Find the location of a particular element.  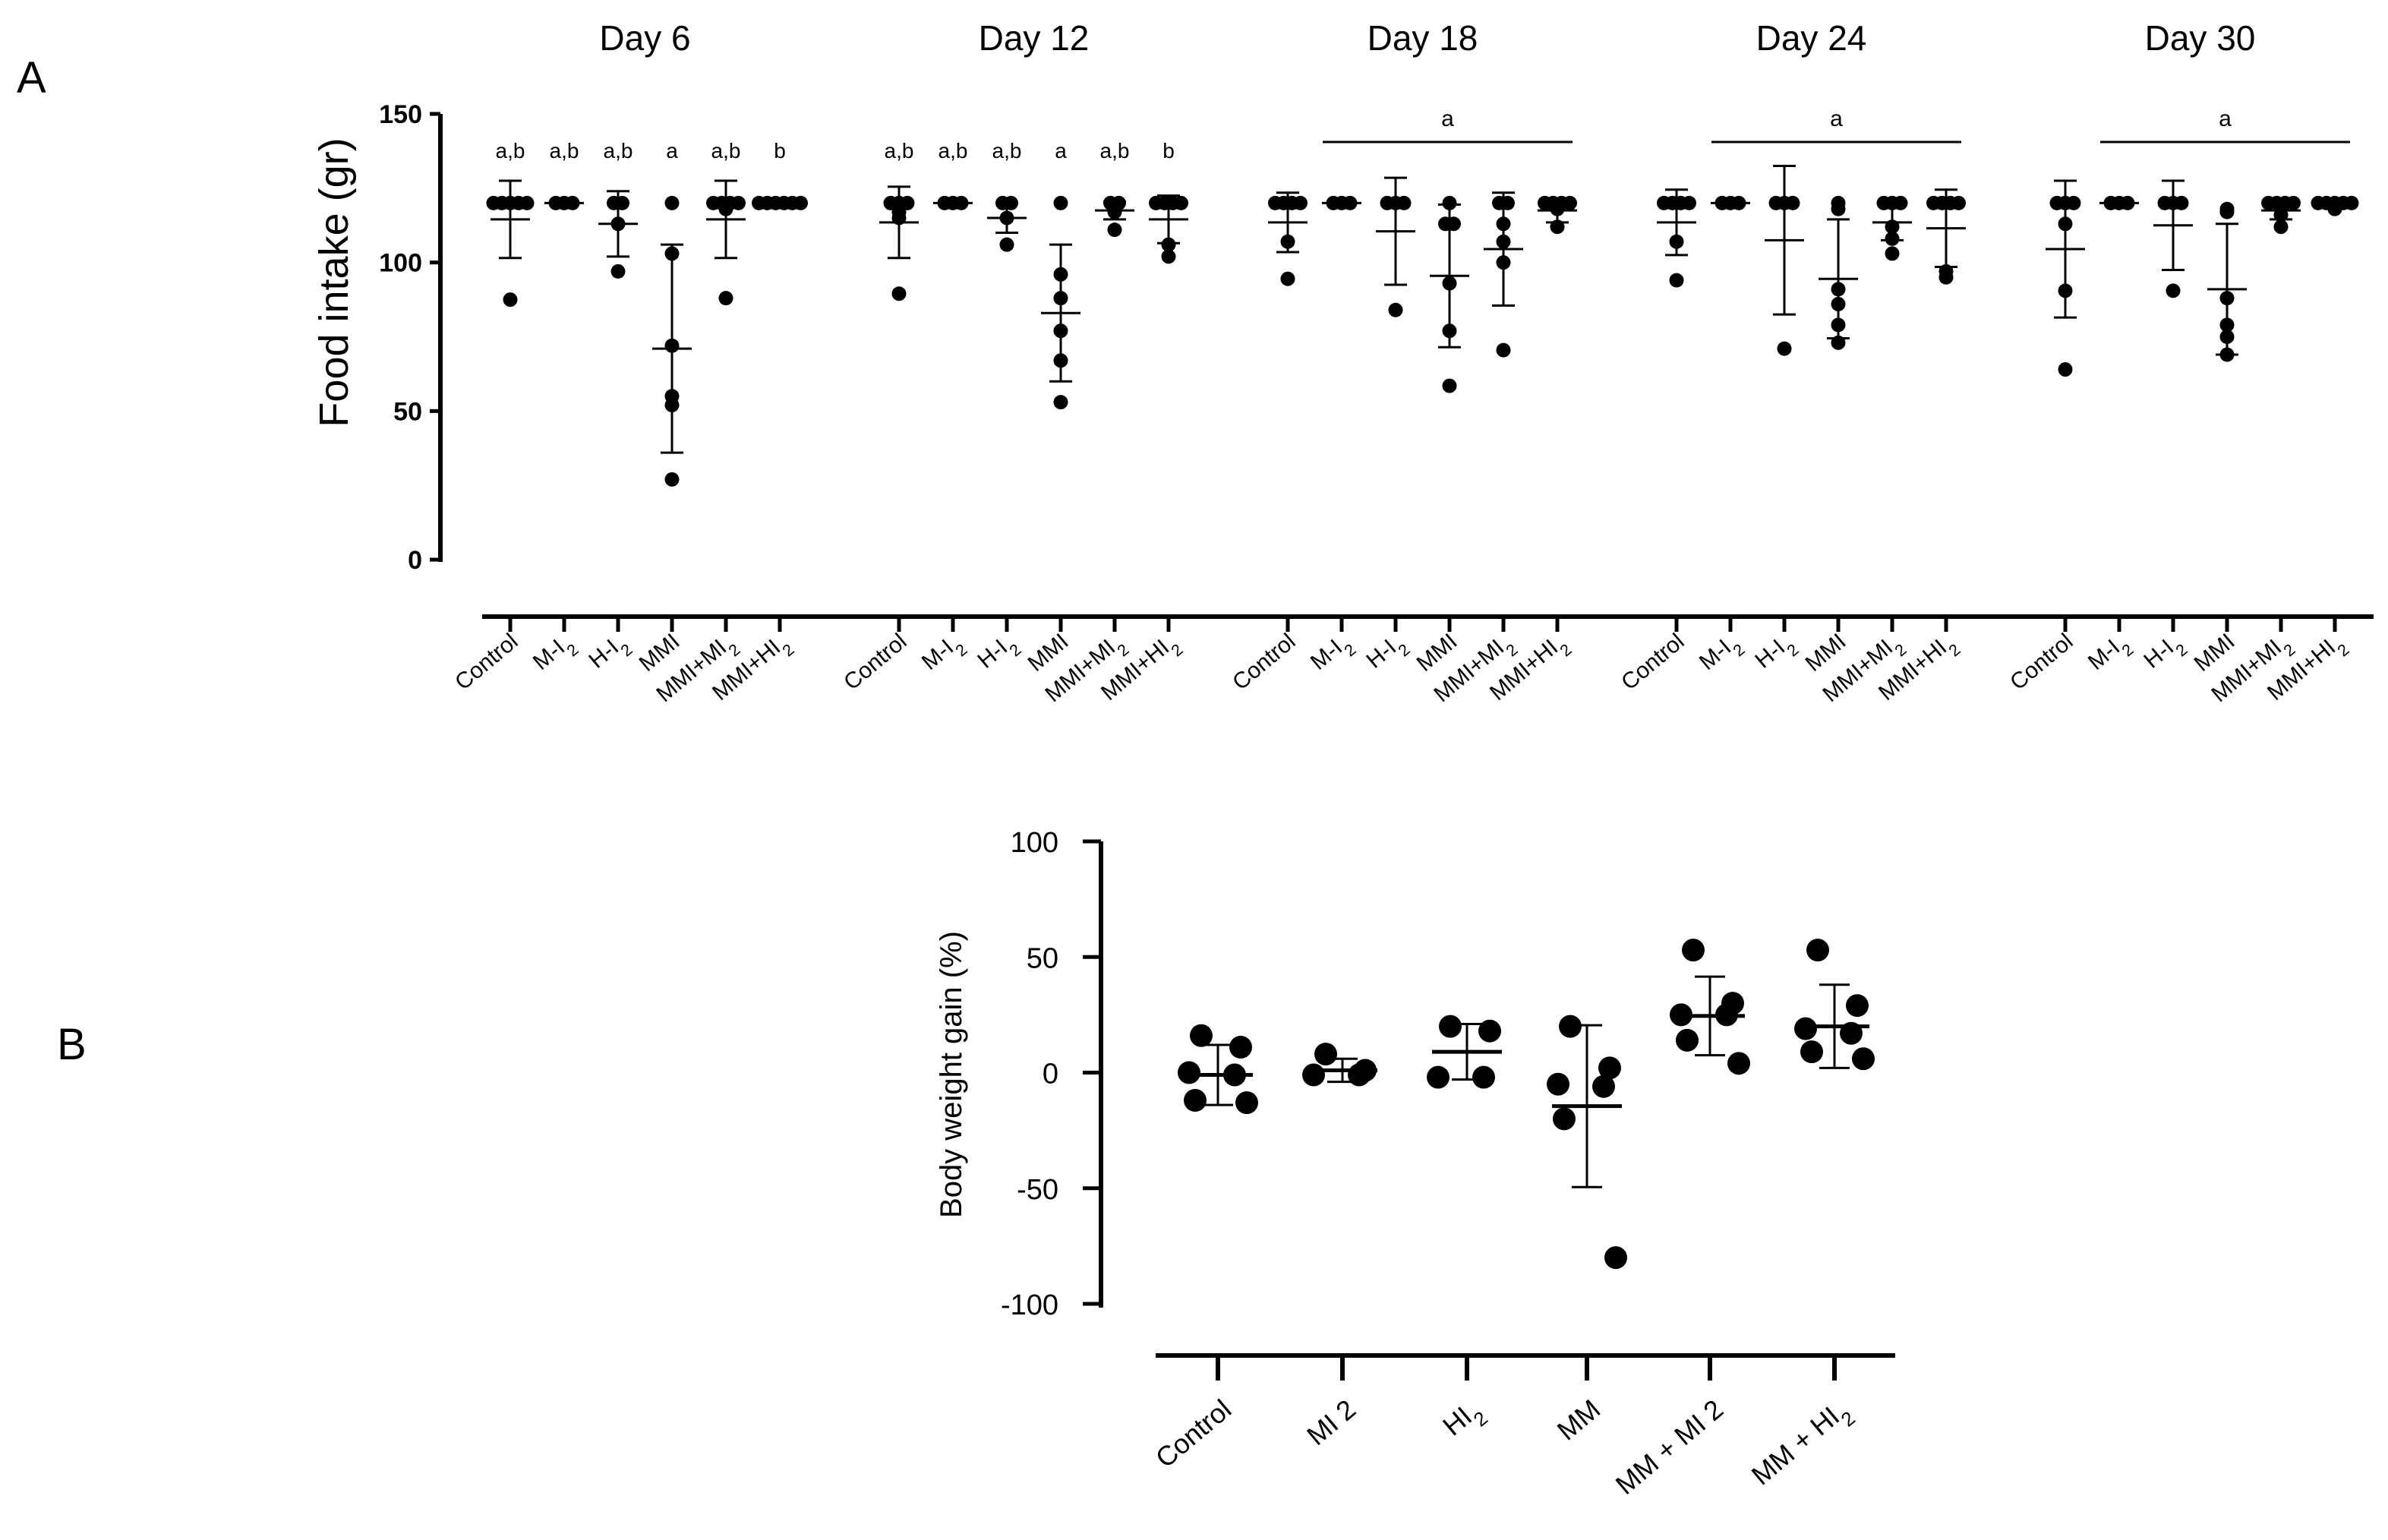

panel-b-group-label: HI2 is located at coordinates (1464, 1421).